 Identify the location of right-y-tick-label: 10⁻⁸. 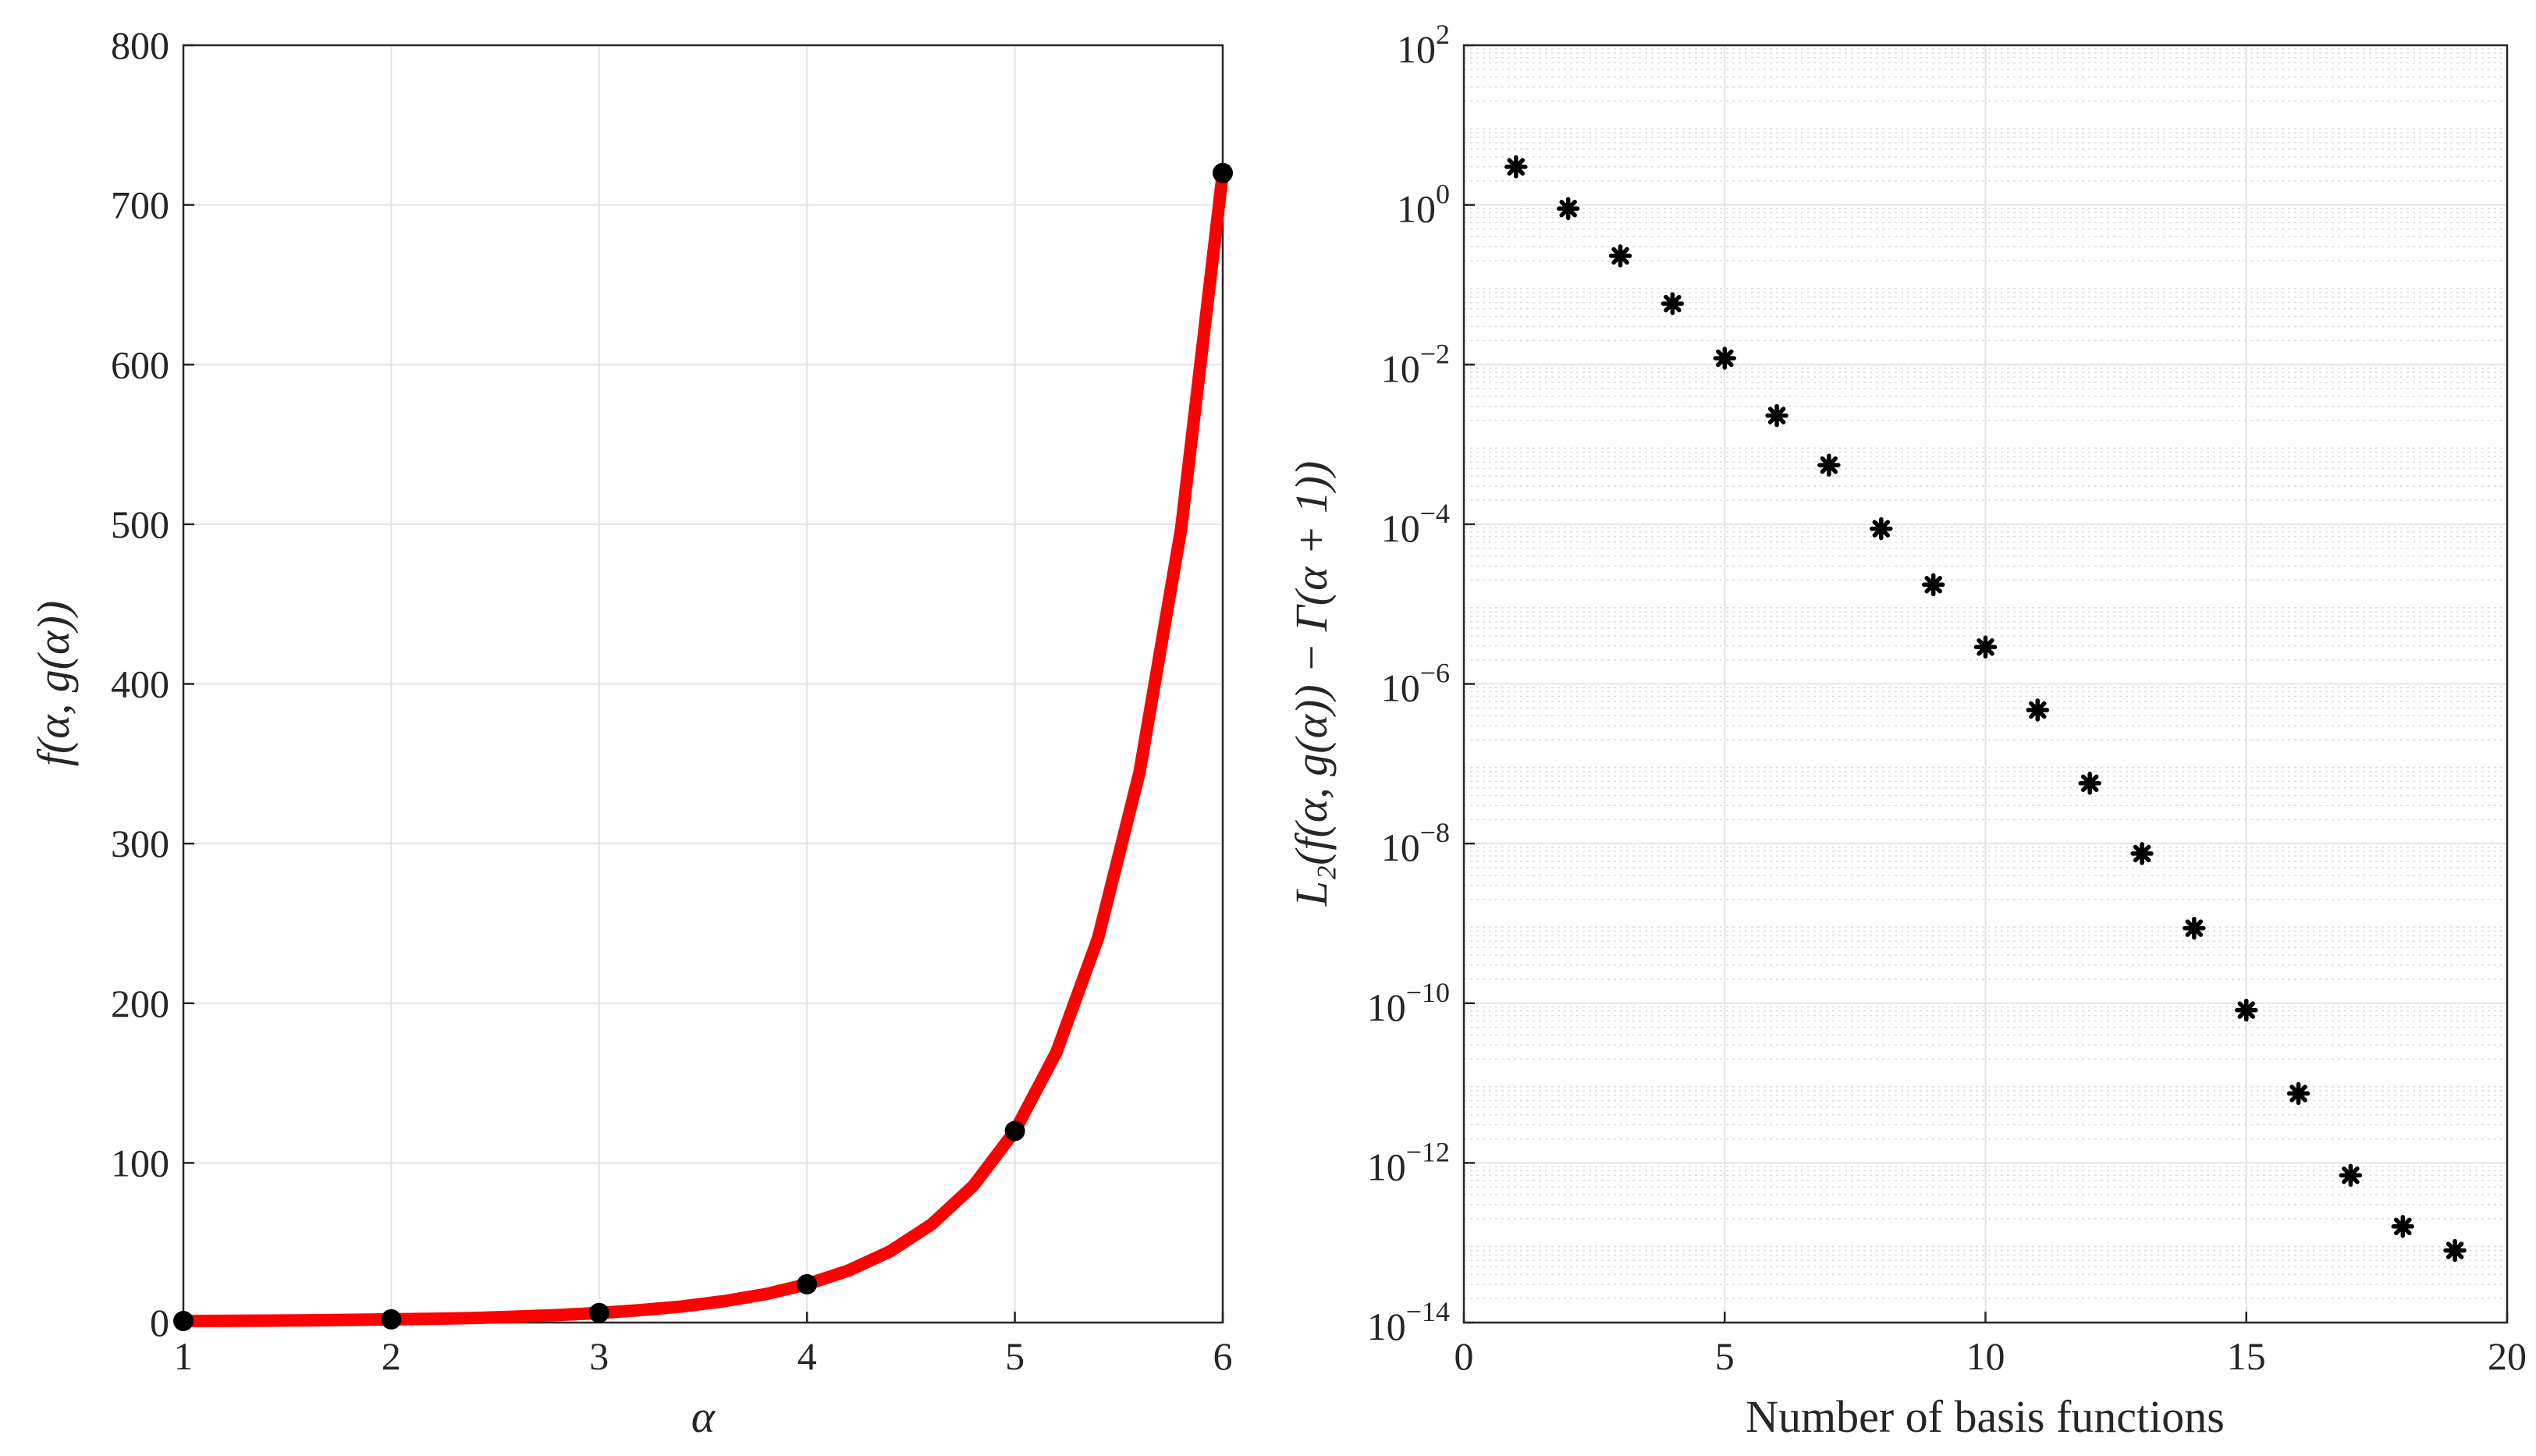
(1415, 843).